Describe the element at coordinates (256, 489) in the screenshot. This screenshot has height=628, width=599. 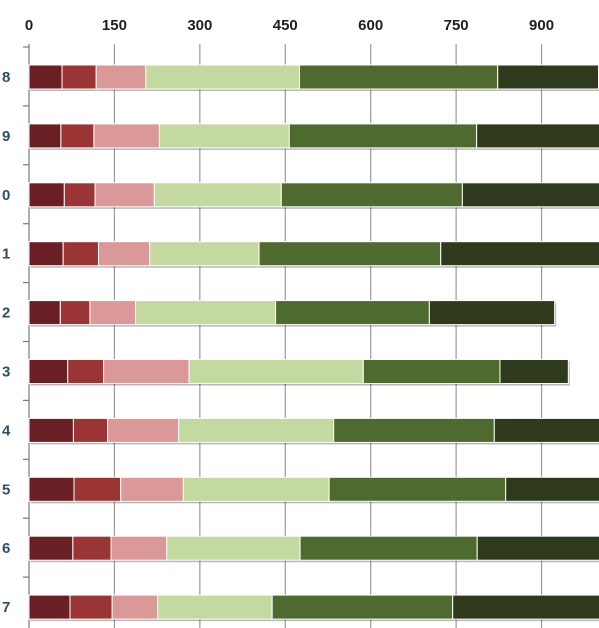
I see `bar-segment-5-s4` at that location.